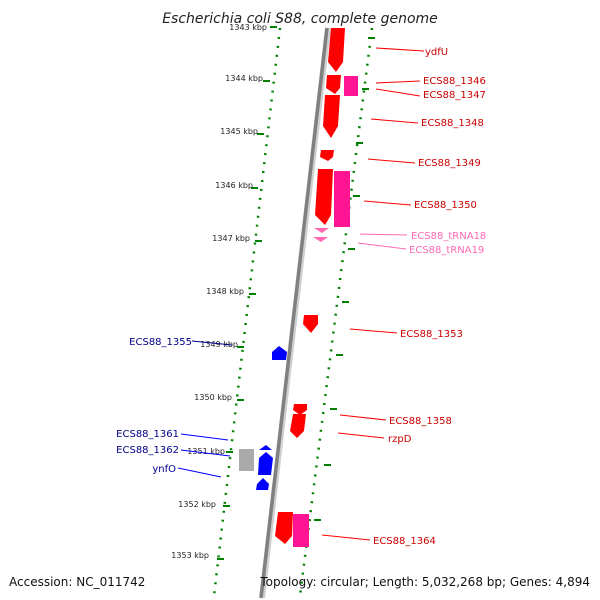 This screenshot has width=600, height=600. I want to click on gene-label-ydfU: ydfU, so click(436, 52).